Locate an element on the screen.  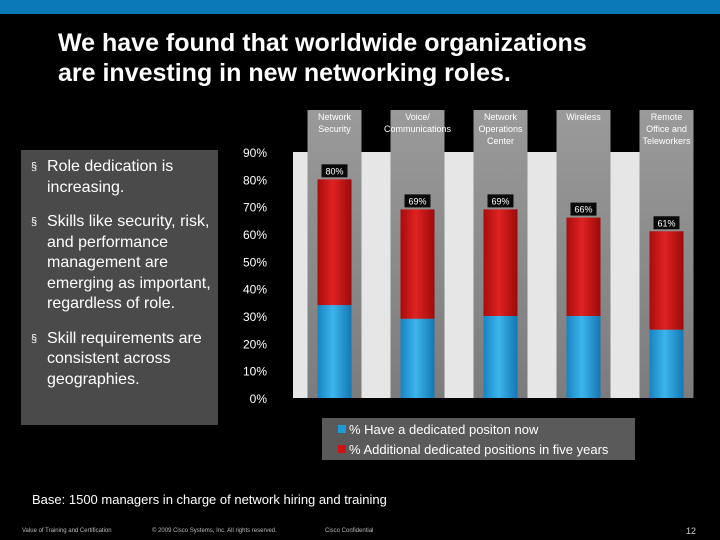
category-label-line: Center is located at coordinates (500, 141).